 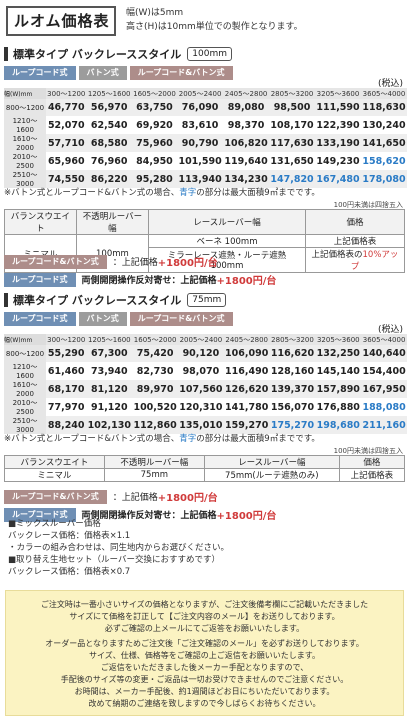 What do you see at coordinates (246, 281) in the screenshot?
I see `reverse-price: +1800円/台` at bounding box center [246, 281].